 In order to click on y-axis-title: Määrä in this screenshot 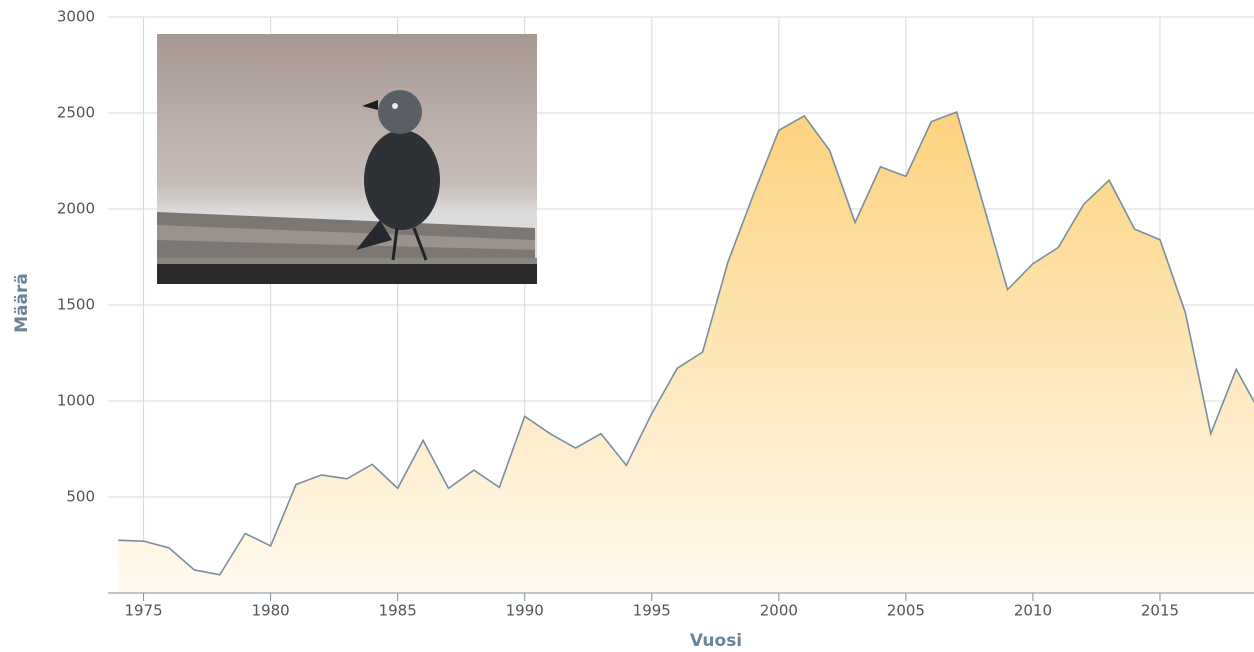, I will do `click(22, 303)`.